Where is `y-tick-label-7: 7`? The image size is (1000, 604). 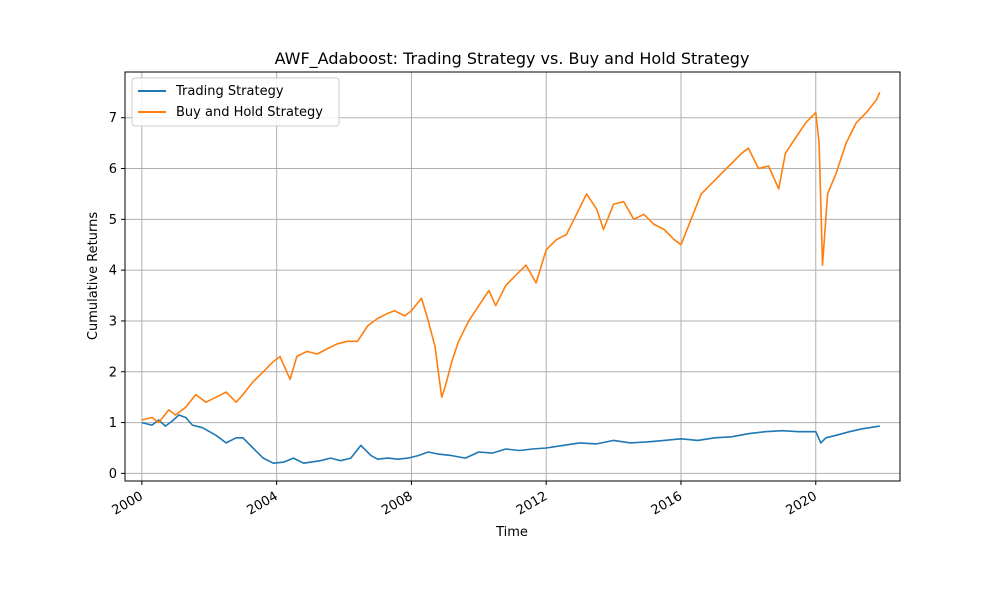
y-tick-label-7: 7 is located at coordinates (113, 118).